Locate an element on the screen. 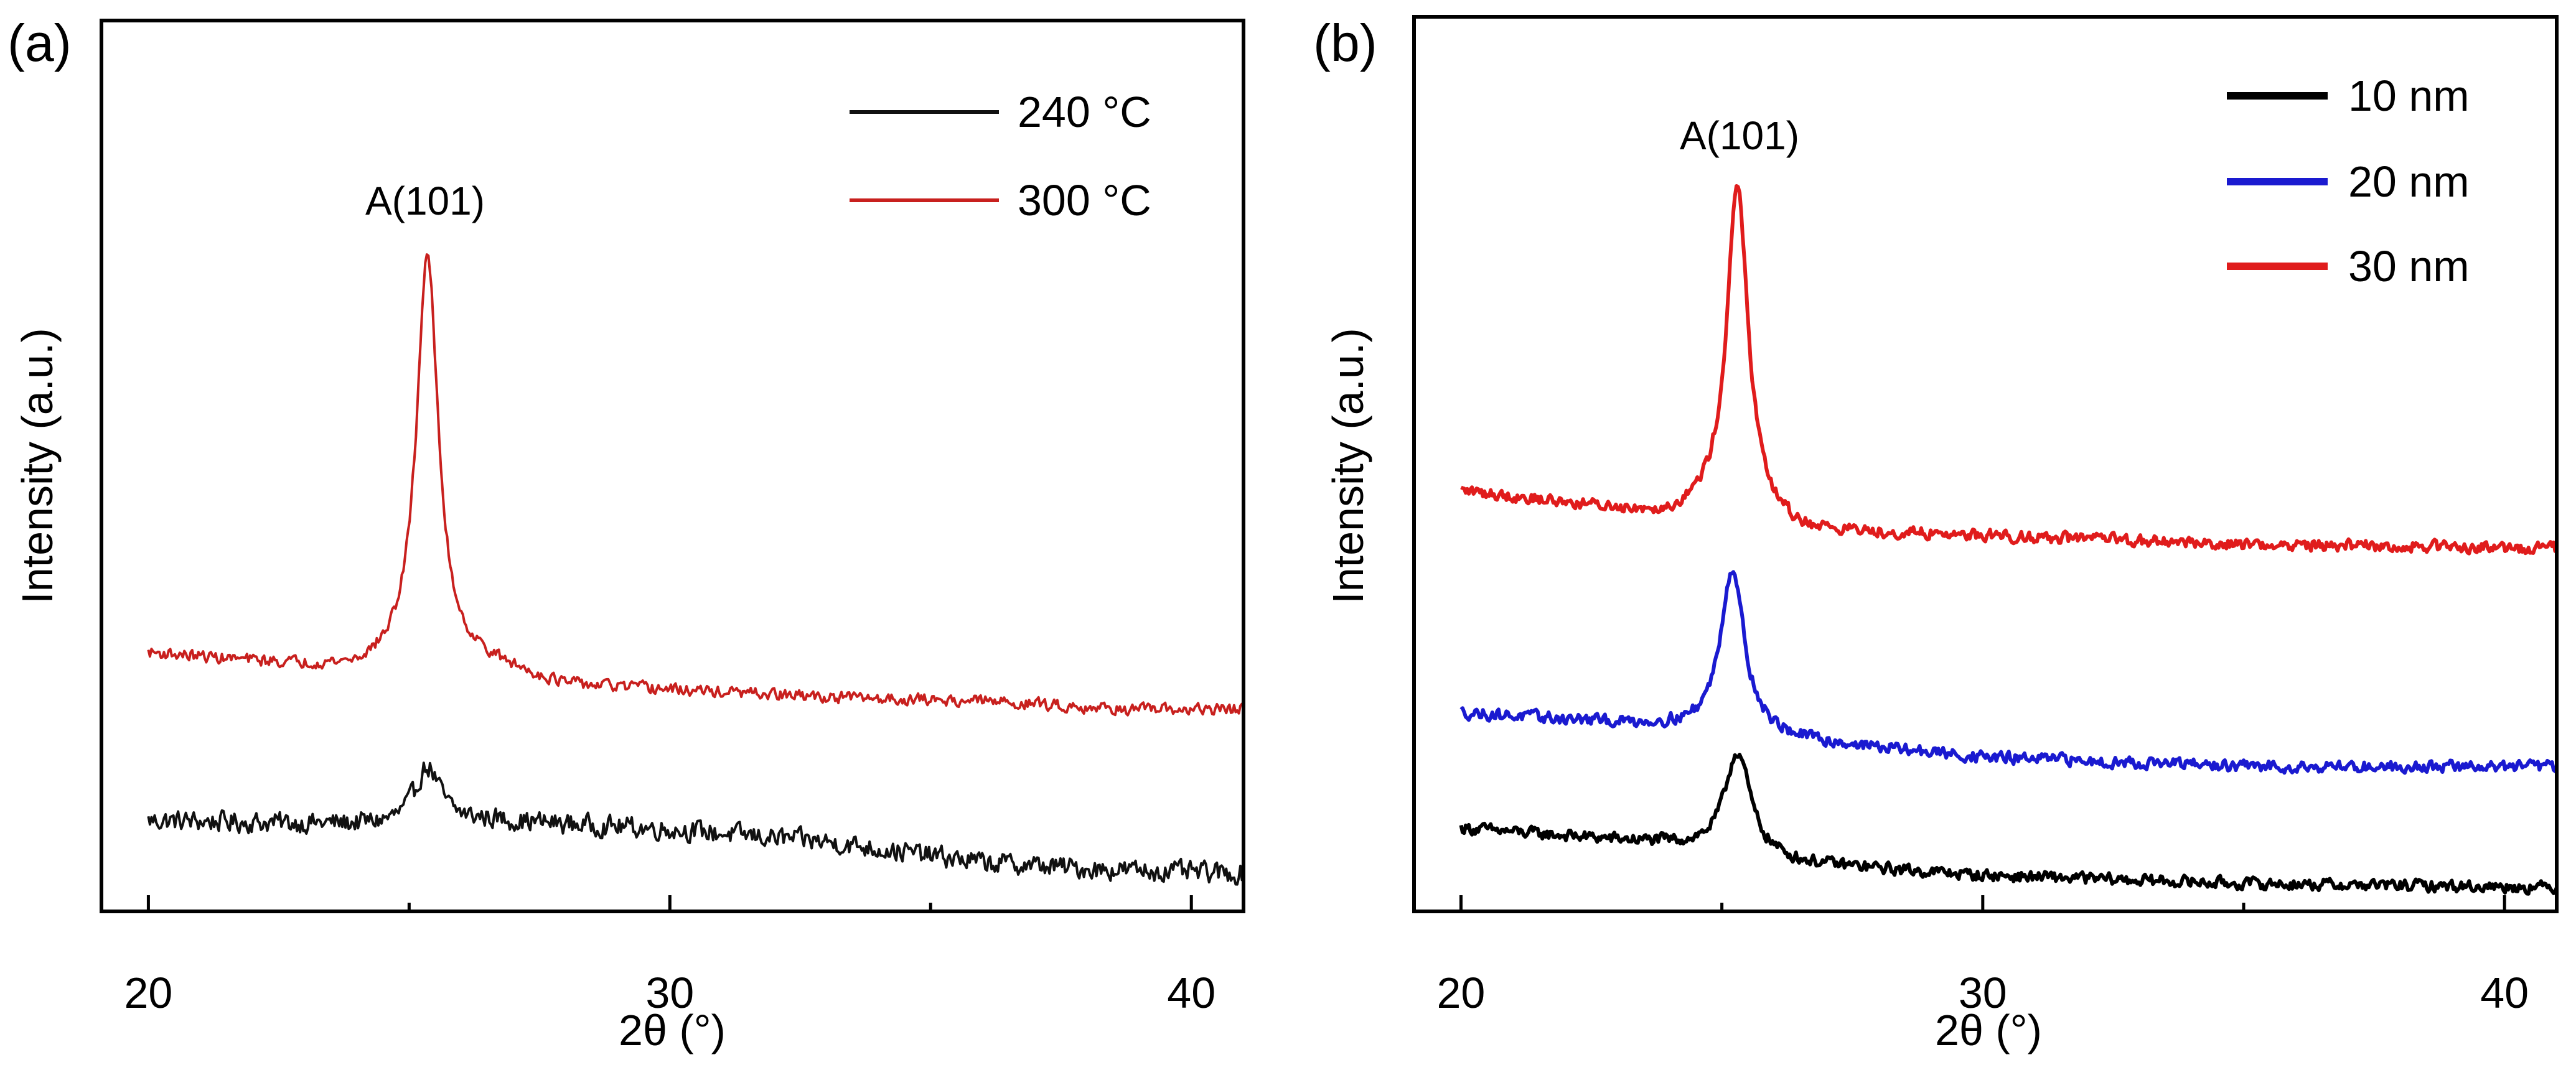 The height and width of the screenshot is (1075, 2576). panel-a-x-tick-label: 30 is located at coordinates (669, 993).